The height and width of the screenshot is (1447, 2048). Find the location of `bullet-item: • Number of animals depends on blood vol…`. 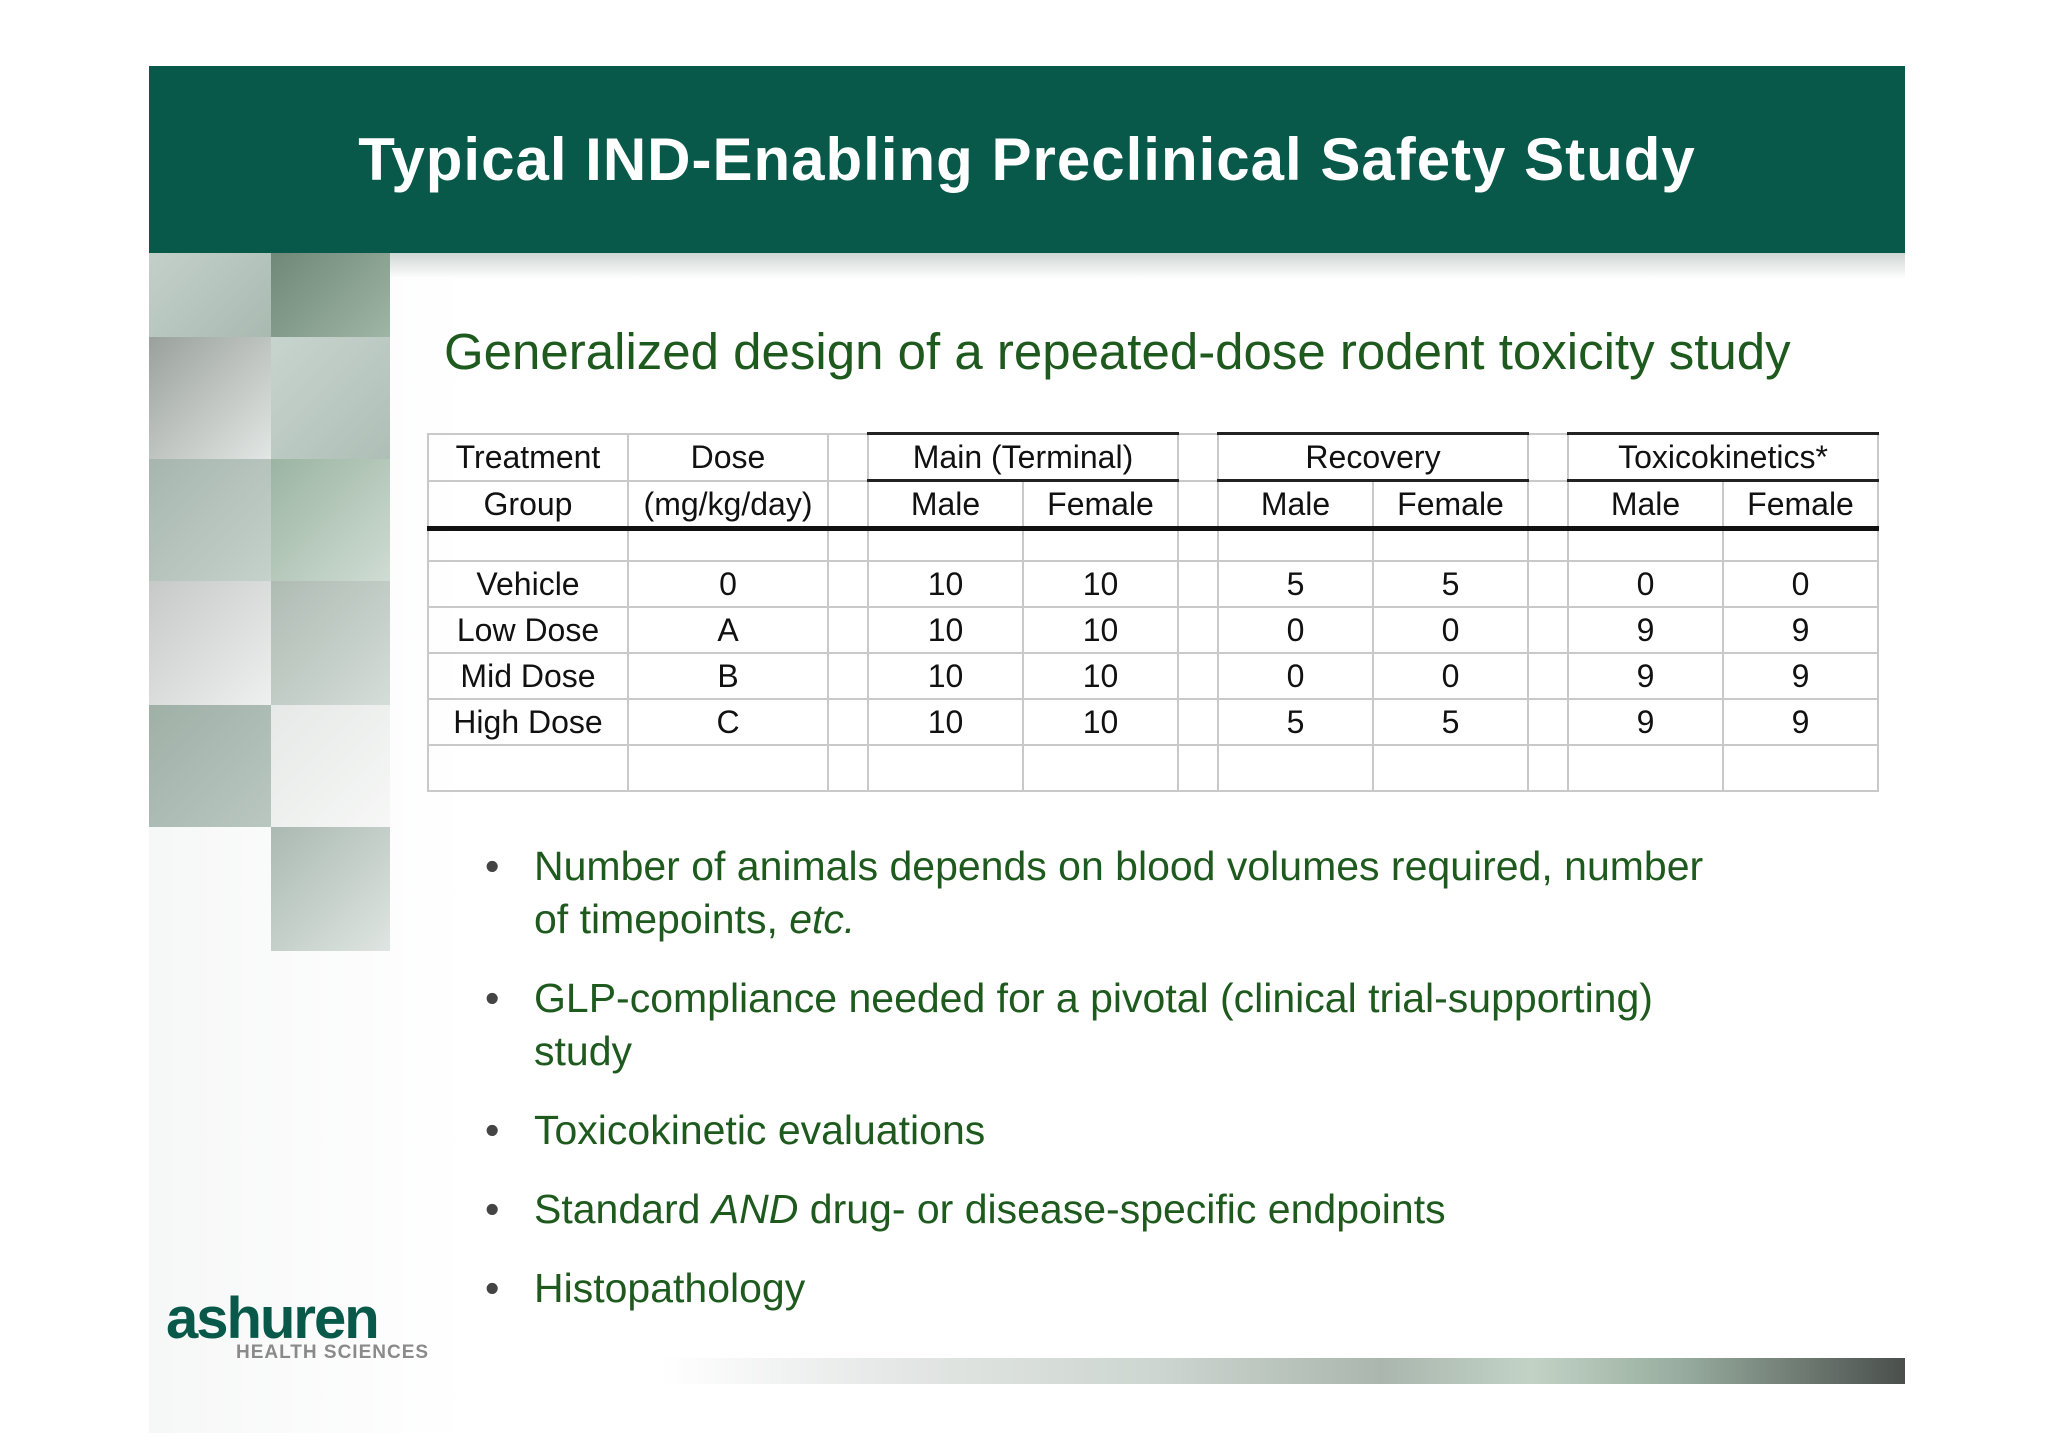

bullet-item: • Number of animals depends on blood vol… is located at coordinates (1185, 893).